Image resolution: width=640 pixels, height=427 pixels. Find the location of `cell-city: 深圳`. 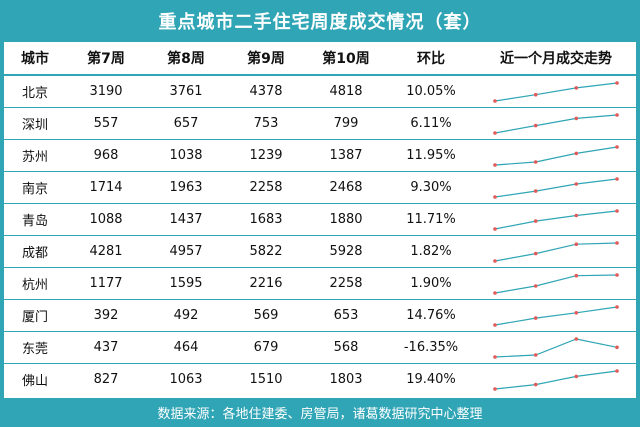

cell-city: 深圳 is located at coordinates (35, 123).